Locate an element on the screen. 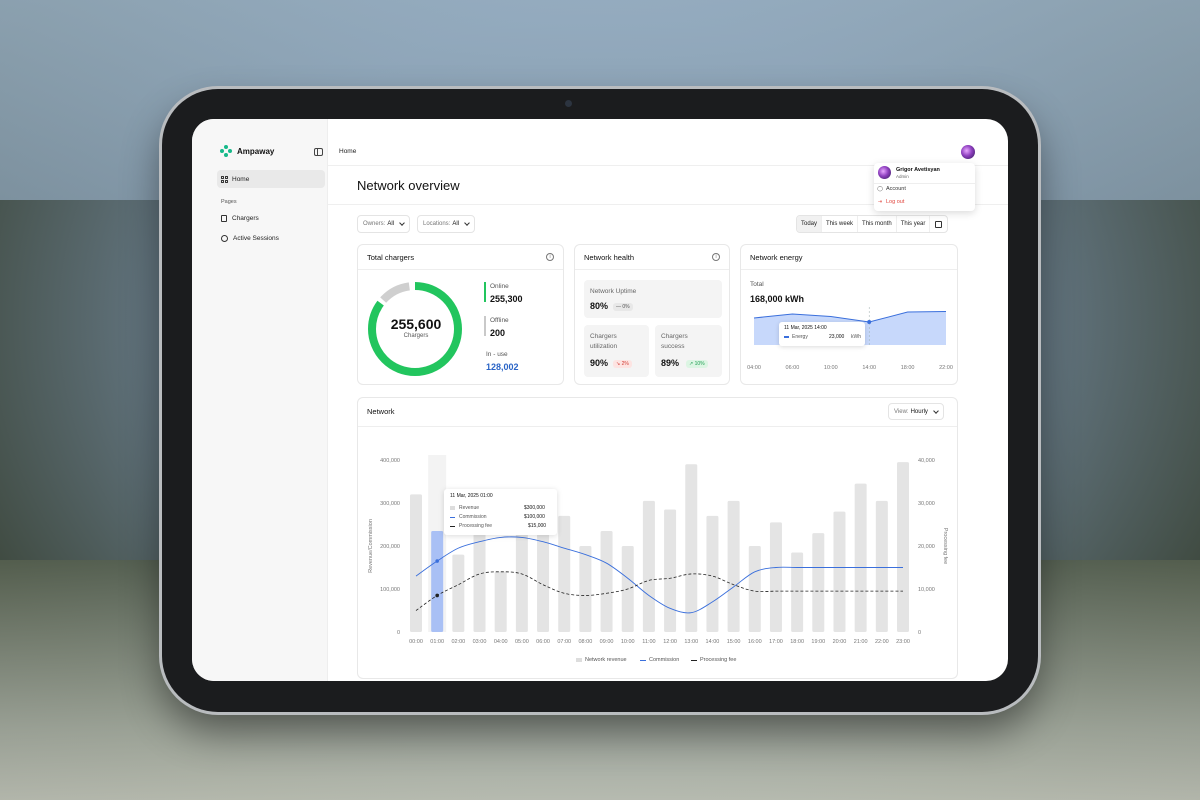 The height and width of the screenshot is (800, 1200). energy-x-tick: 22:00 is located at coordinates (946, 368).